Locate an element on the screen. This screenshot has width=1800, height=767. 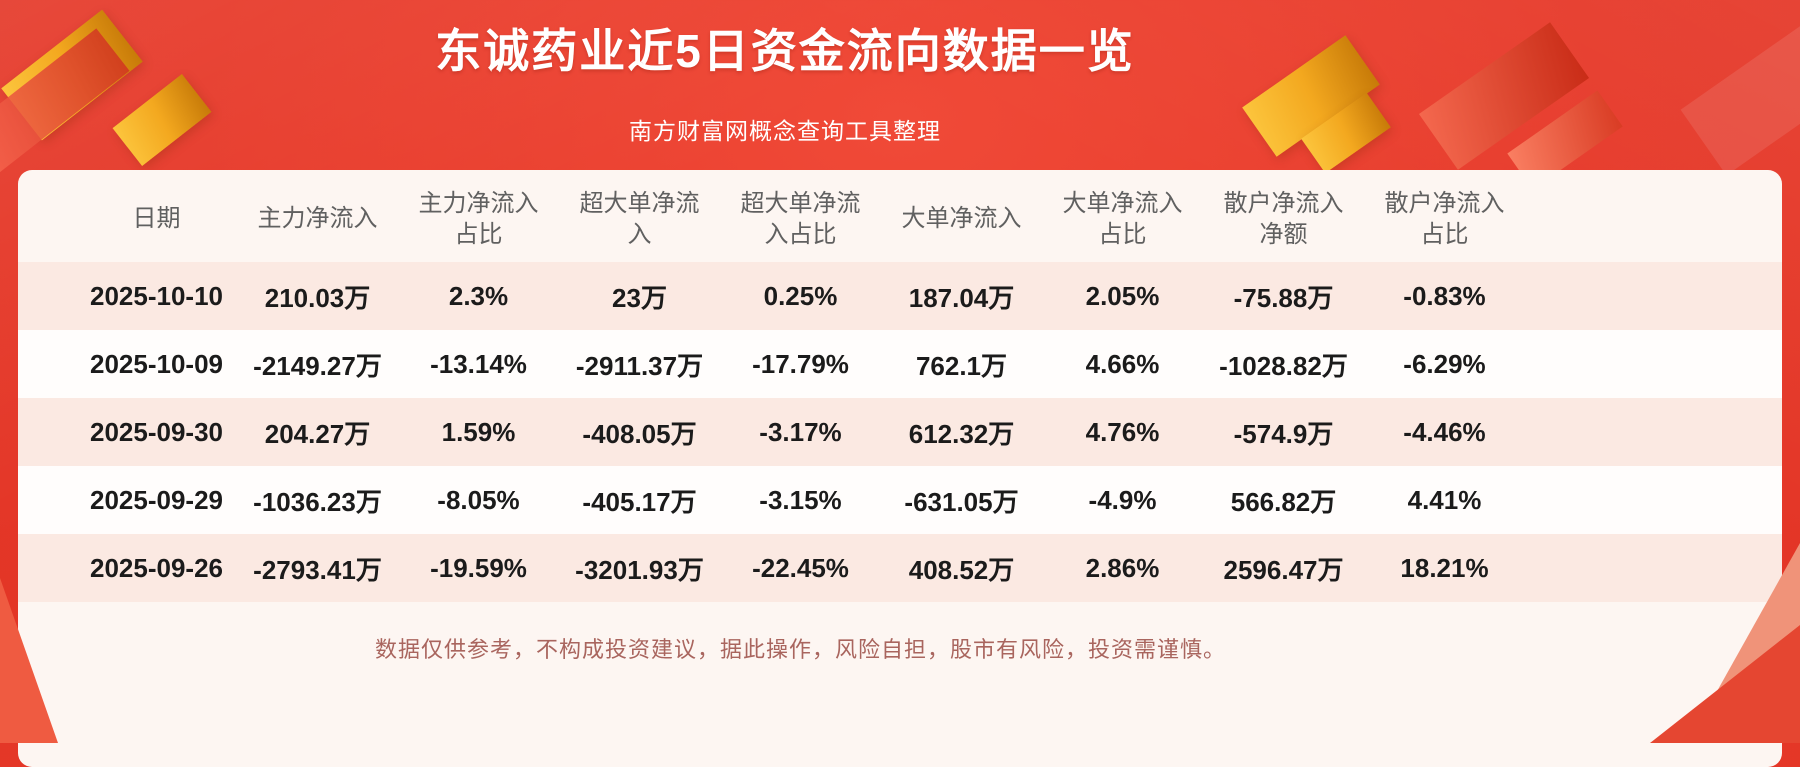
value-cell: 0.25% is located at coordinates (800, 295).